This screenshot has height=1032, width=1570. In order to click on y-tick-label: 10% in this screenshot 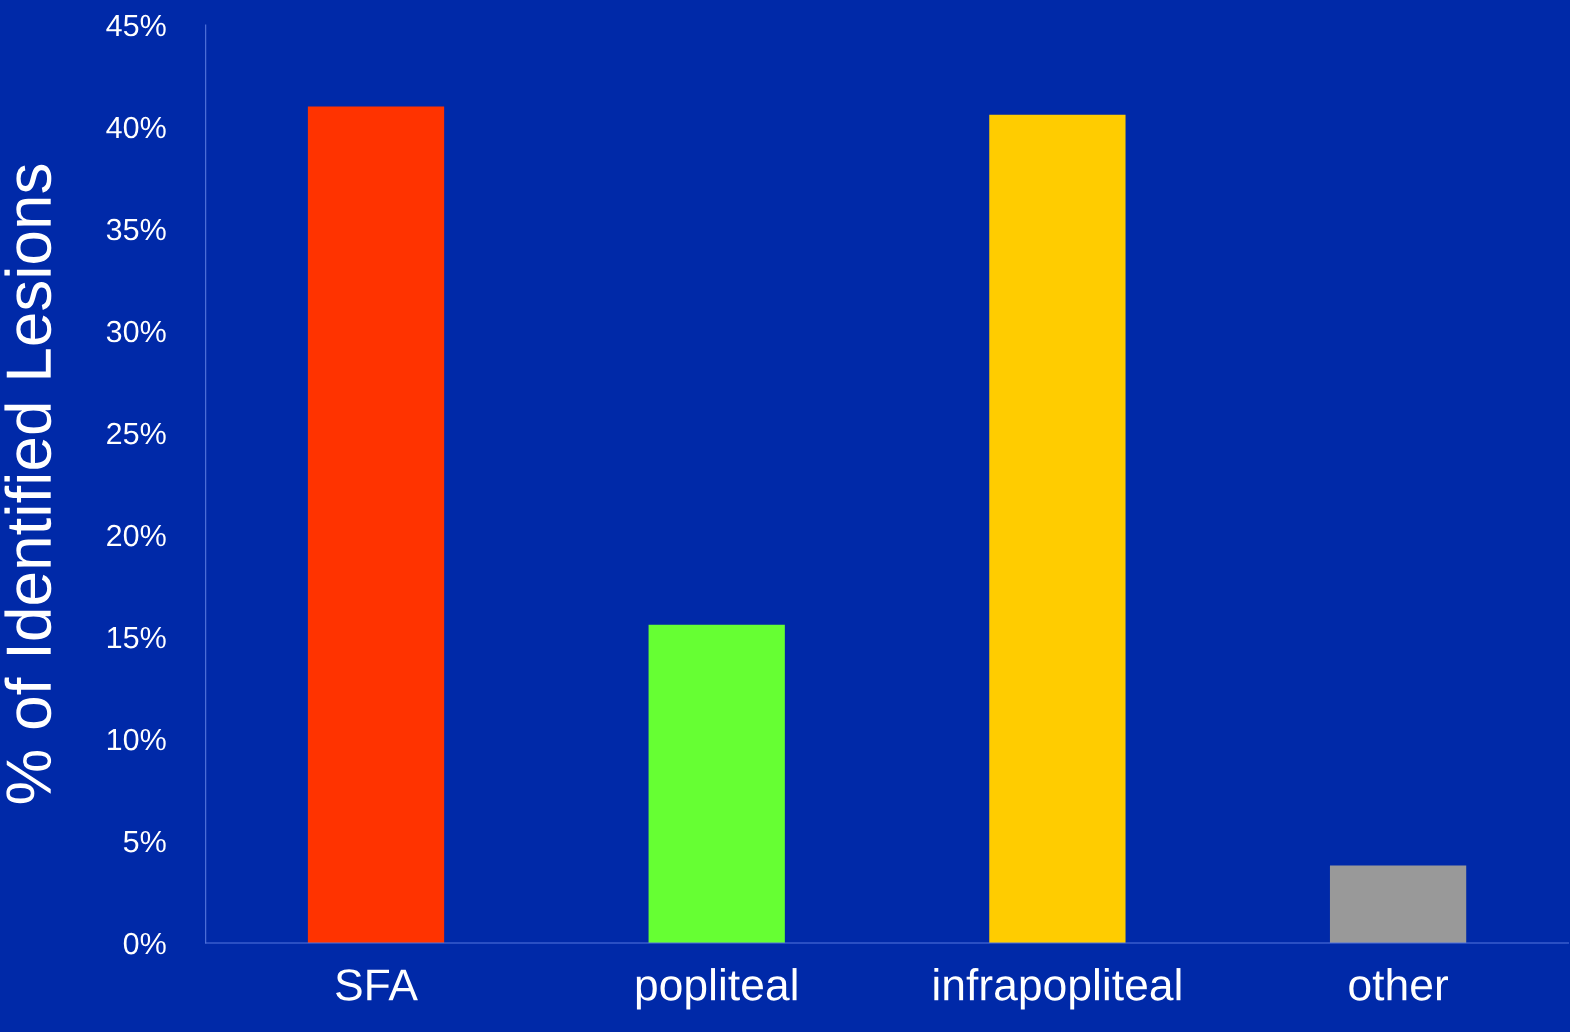, I will do `click(136, 739)`.